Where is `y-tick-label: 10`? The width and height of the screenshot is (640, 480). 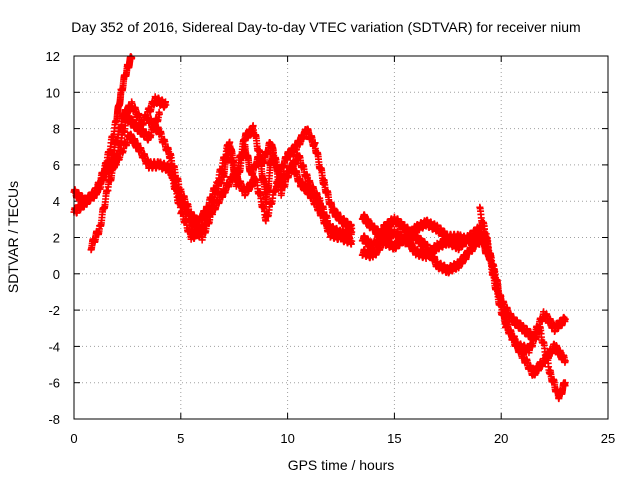 y-tick-label: 10 is located at coordinates (53, 92).